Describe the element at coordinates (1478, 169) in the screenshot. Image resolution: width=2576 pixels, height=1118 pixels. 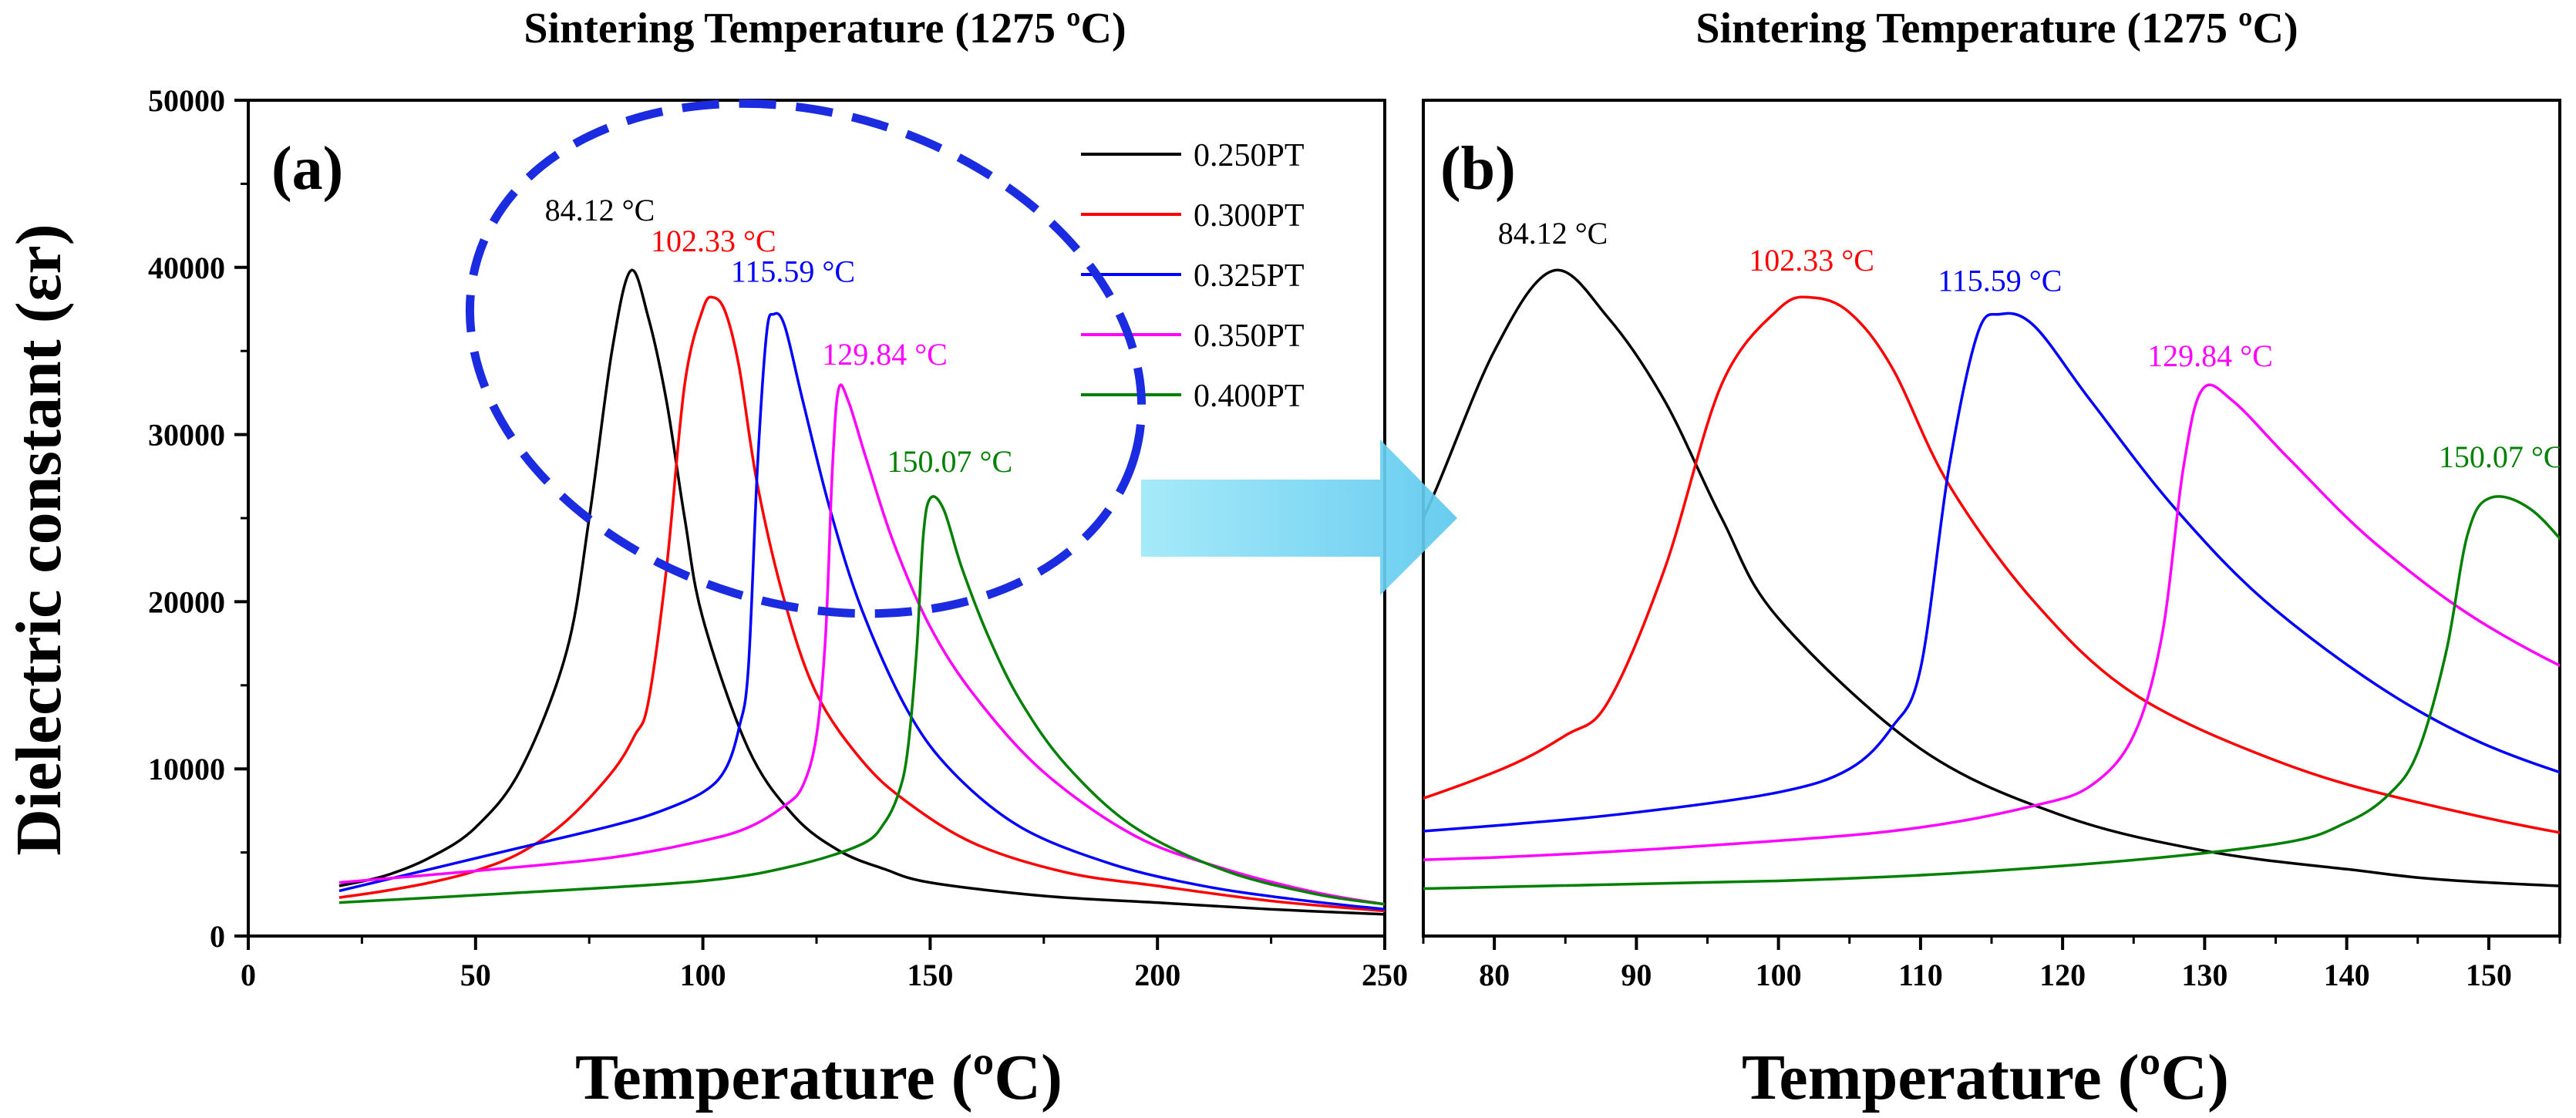
I see `panel-b-tag: (b)` at that location.